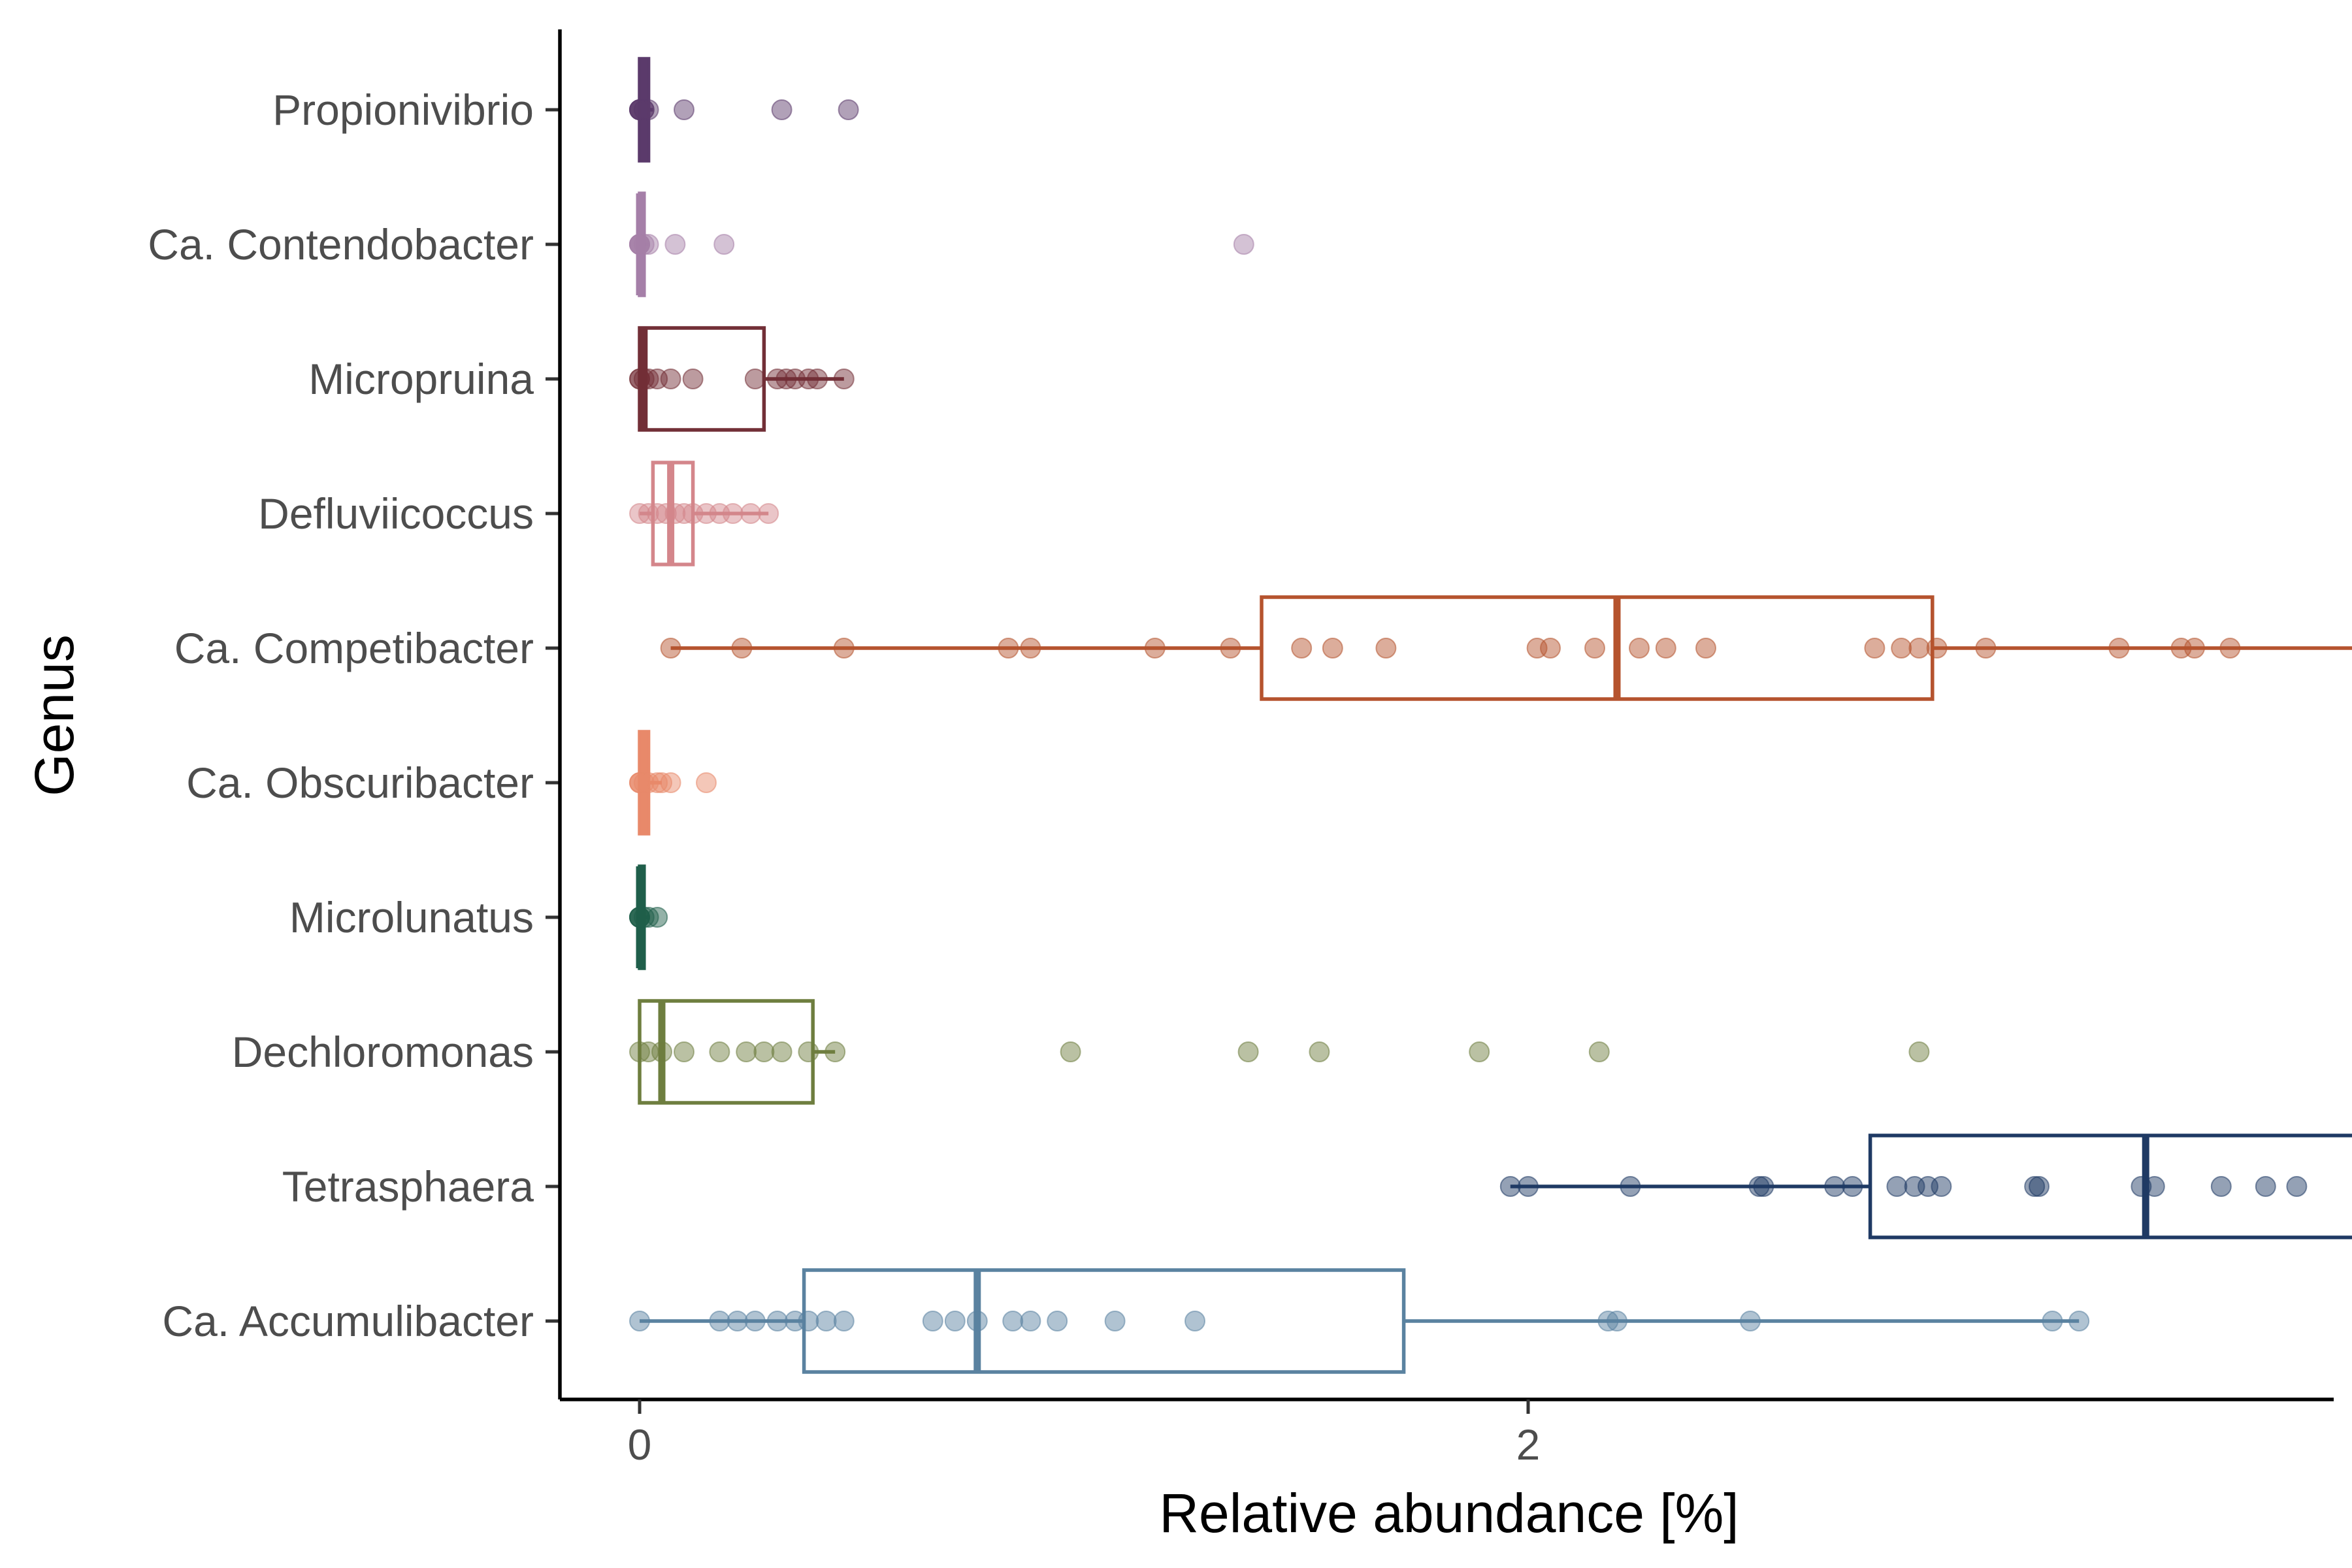 The width and height of the screenshot is (2352, 1568). I want to click on boxplot-tetrasphaera, so click(1925, 1186).